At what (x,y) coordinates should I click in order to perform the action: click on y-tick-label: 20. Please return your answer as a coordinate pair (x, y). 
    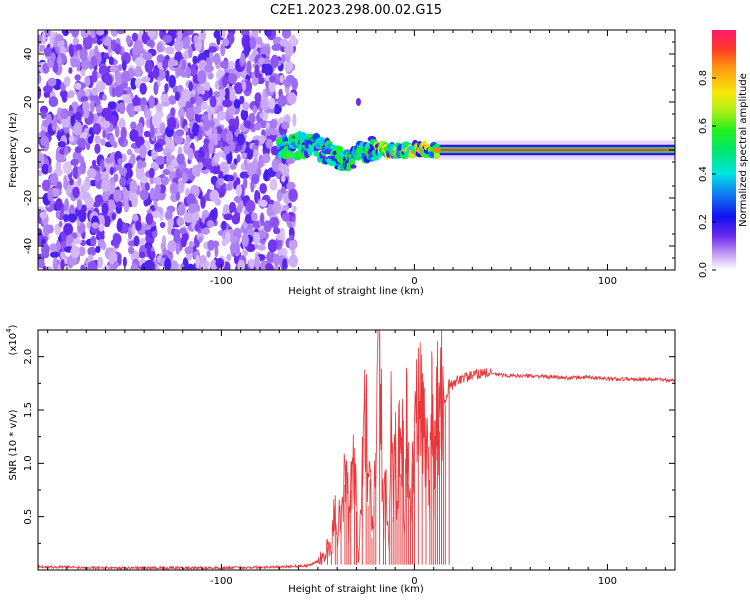
    Looking at the image, I should click on (28, 102).